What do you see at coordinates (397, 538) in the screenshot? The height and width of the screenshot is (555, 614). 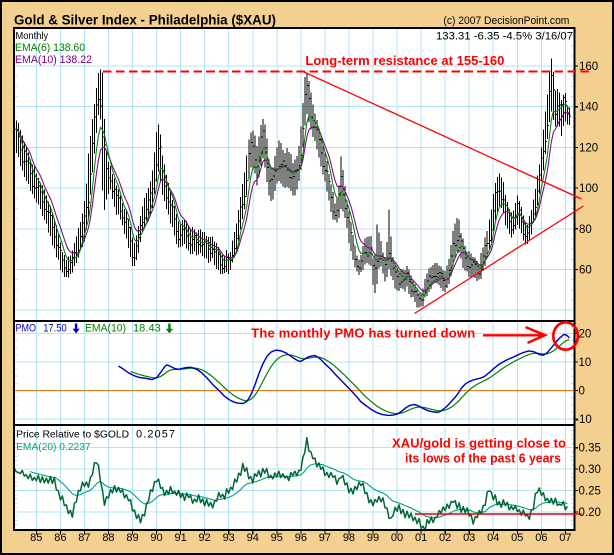 I see `svg-text: 00` at bounding box center [397, 538].